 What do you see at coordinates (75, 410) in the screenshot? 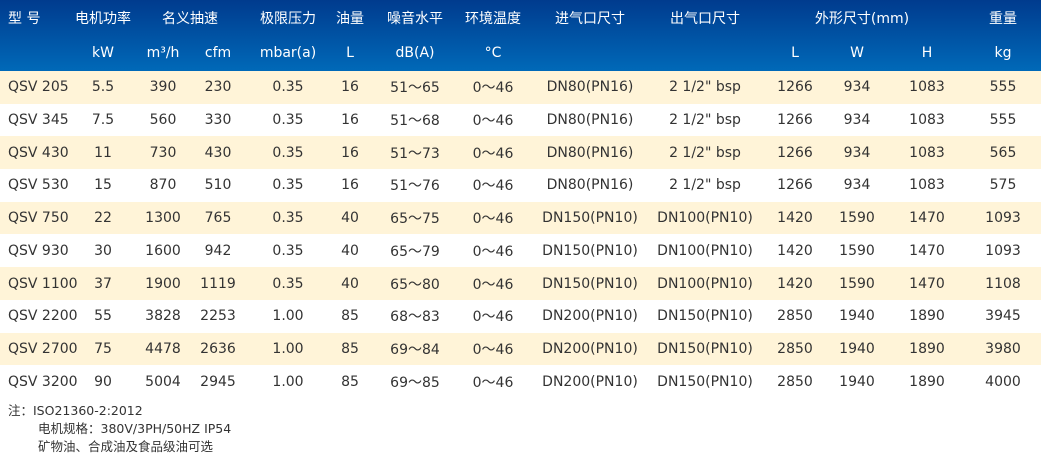
I see `note-standard: 注：ISO21360-2:2012` at bounding box center [75, 410].